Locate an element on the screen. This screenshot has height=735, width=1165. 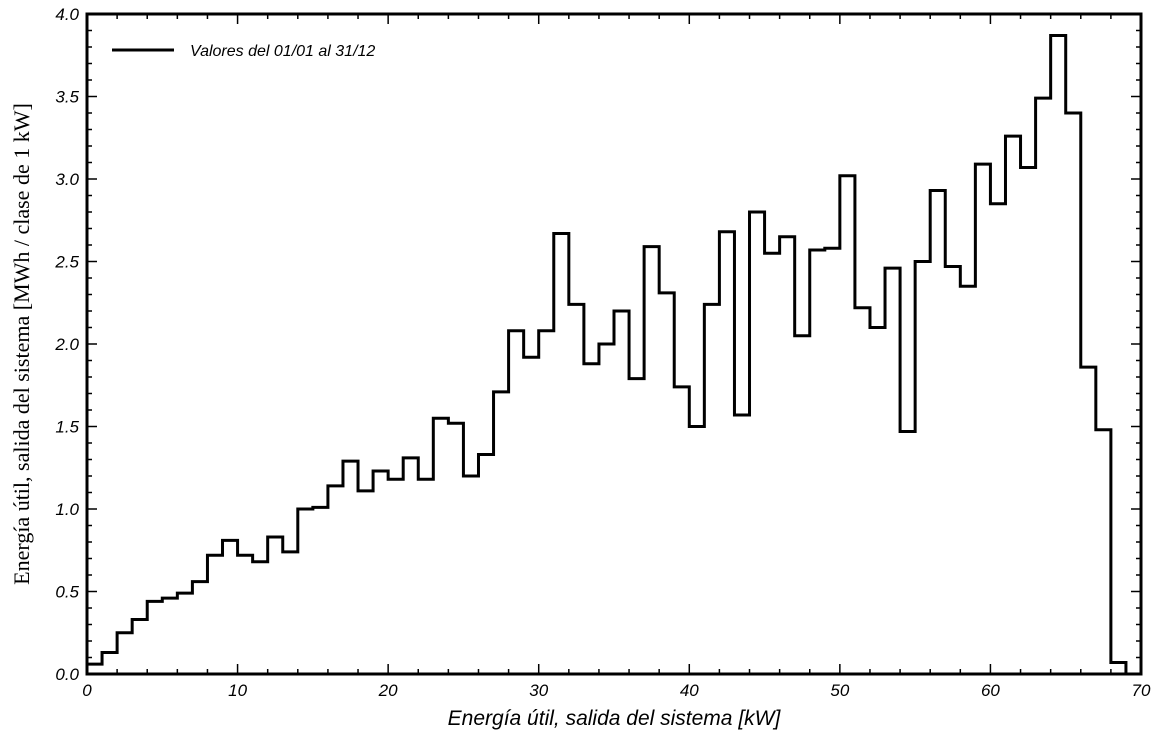
x-tick-label: 10 is located at coordinates (237, 690).